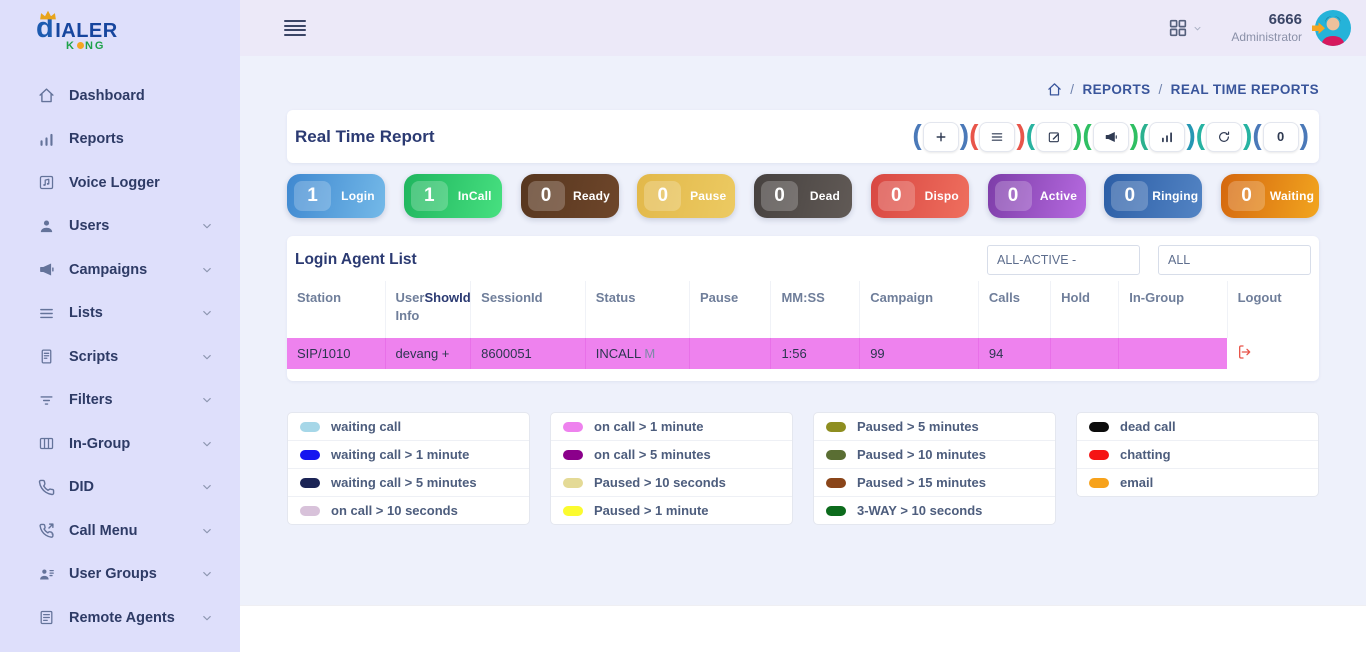  Describe the element at coordinates (671, 455) in the screenshot. I see `legend-item: on call > 5 minutes` at that location.